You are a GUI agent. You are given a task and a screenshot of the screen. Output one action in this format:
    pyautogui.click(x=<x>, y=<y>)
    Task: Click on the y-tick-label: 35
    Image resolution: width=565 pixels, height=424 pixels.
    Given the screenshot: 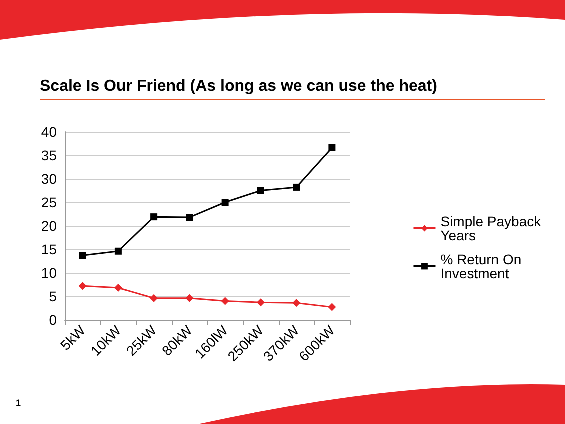 What is the action you would take?
    pyautogui.click(x=49, y=156)
    